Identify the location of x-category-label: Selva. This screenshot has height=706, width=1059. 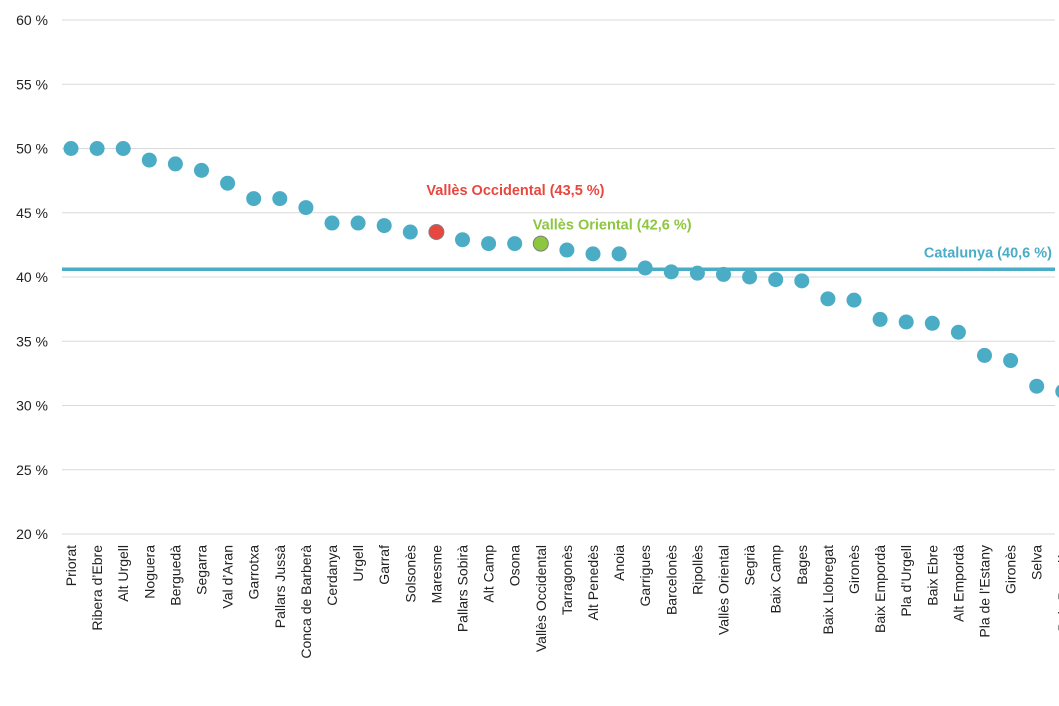
(1037, 562).